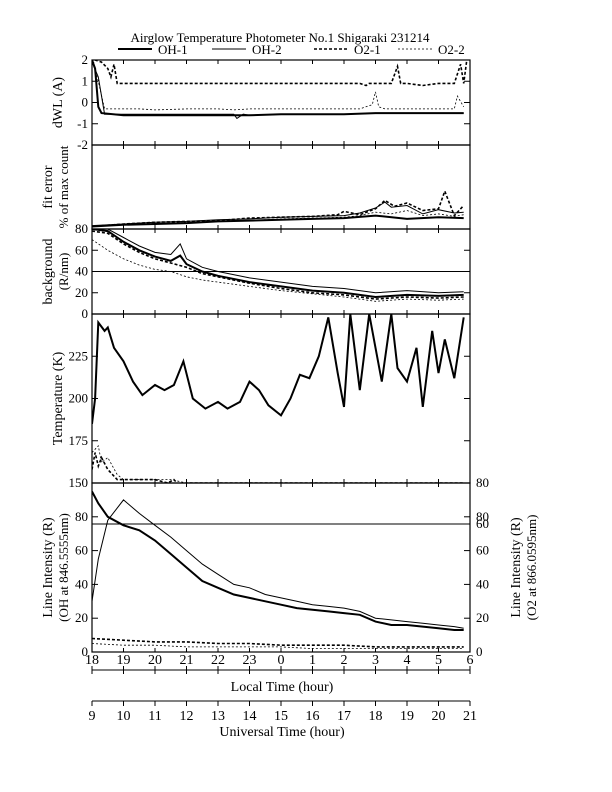 Image resolution: width=612 pixels, height=792 pixels. Describe the element at coordinates (367, 49) in the screenshot. I see `legend-label-o2-1: O2-1` at that location.